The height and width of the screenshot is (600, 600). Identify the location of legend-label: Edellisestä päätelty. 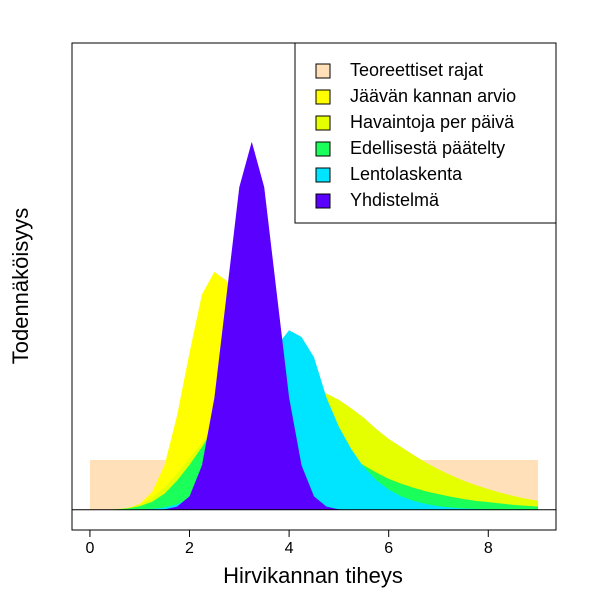
(427, 148).